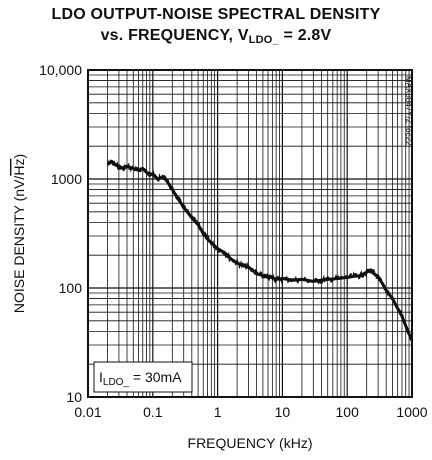 The height and width of the screenshot is (460, 432). Describe the element at coordinates (411, 412) in the screenshot. I see `x-tick-label: 1000` at that location.